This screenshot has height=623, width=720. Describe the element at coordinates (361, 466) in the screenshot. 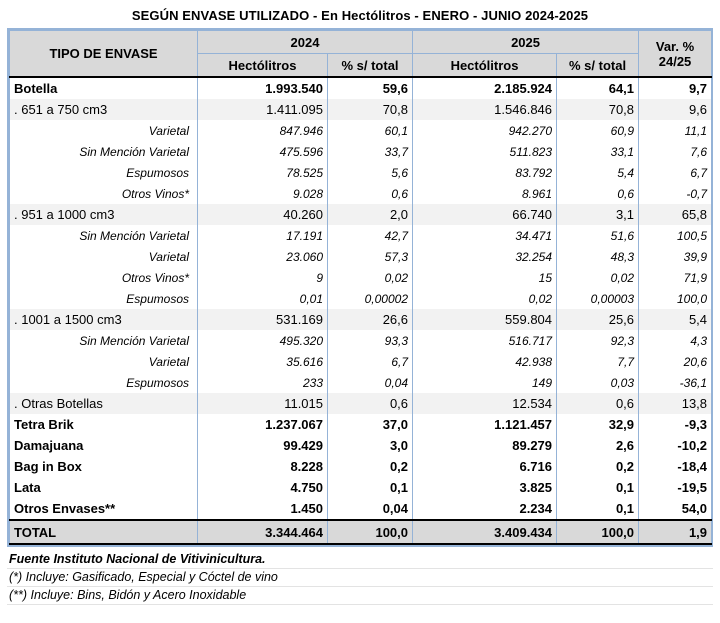

I see `table-row: Bag in Box 8.228 0,2 6.716 0,2 -18,4` at that location.